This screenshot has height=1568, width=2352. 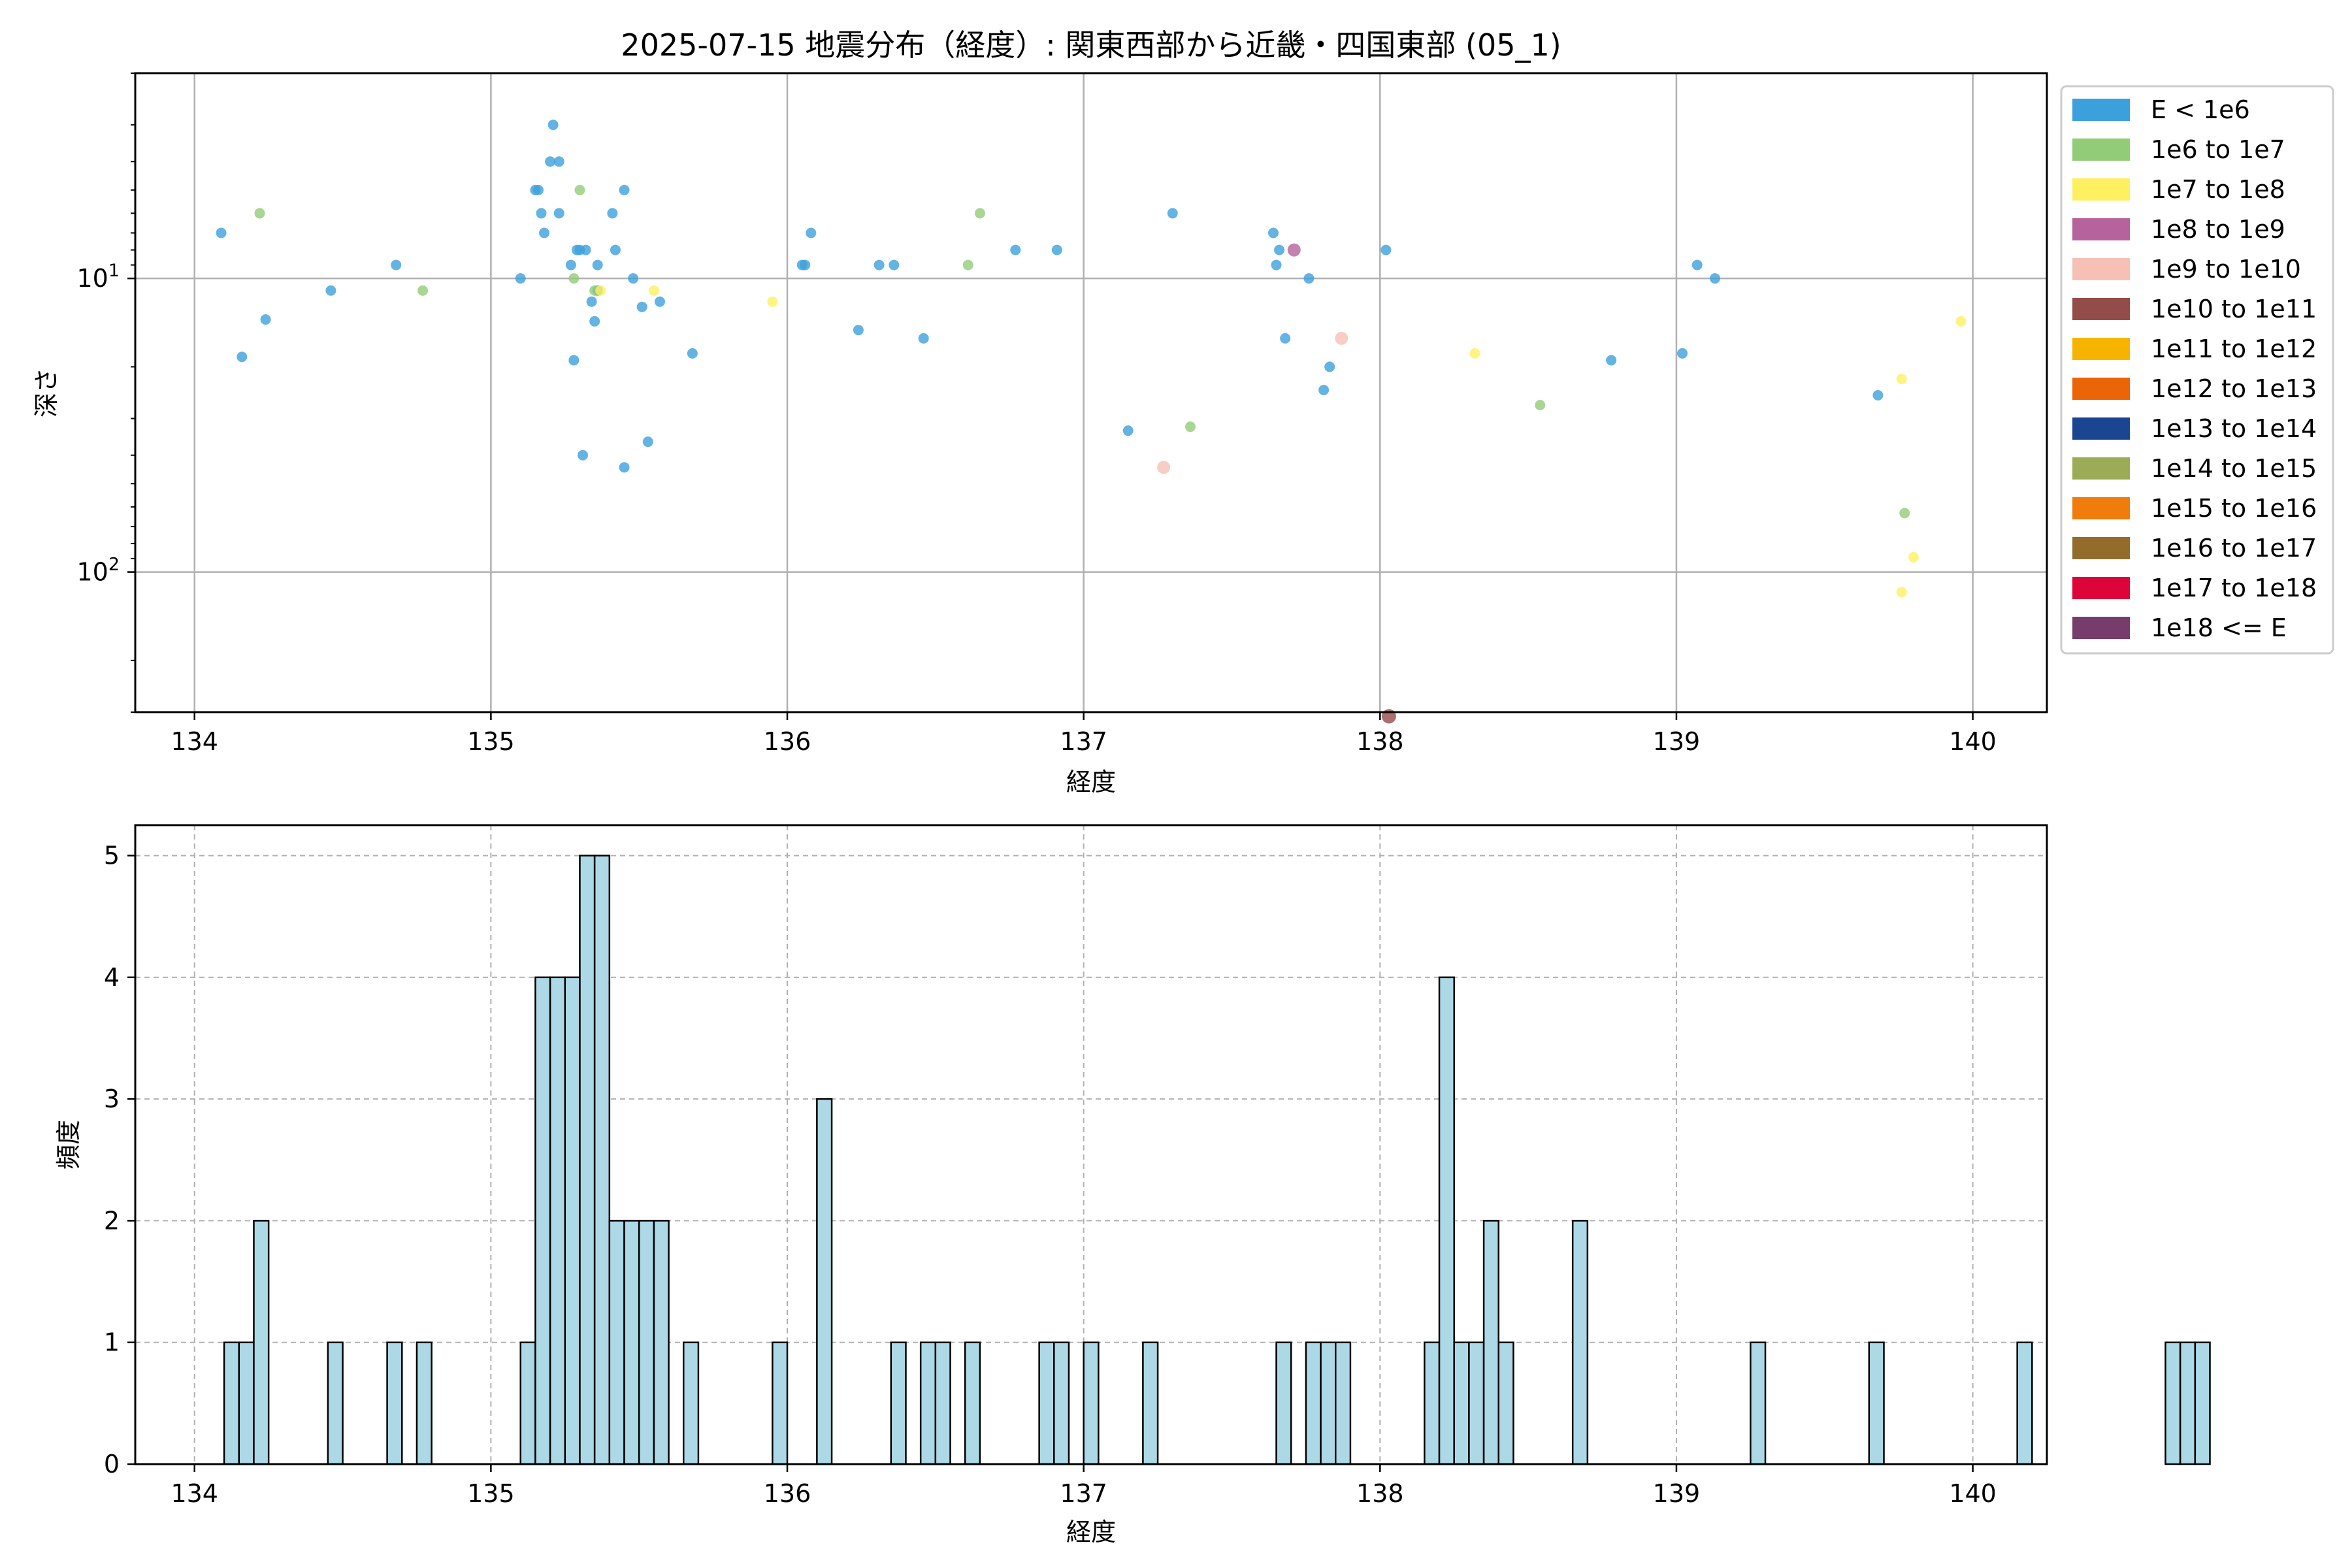 I want to click on scatter-x-ticks: 134 135 136 137 138 139 140, so click(x=1084, y=734).